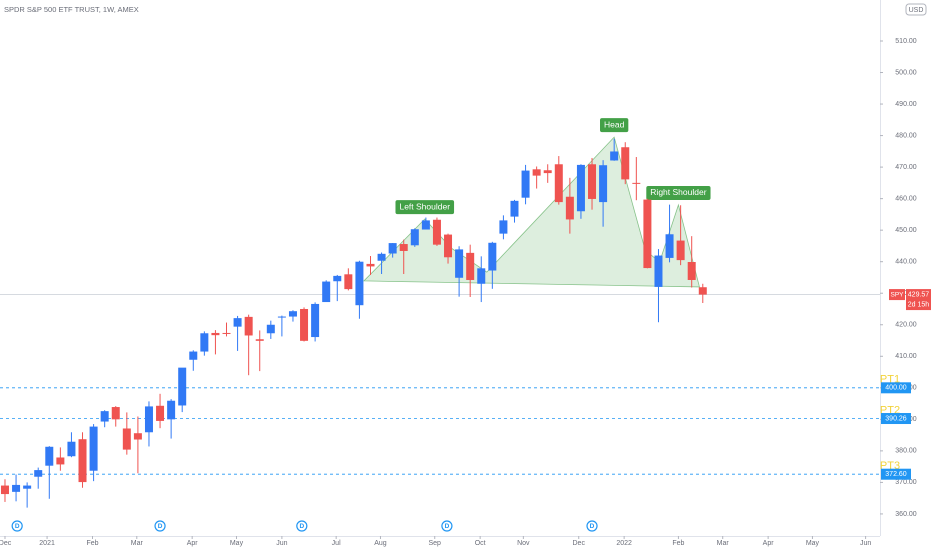 This screenshot has height=550, width=932. I want to click on x-tick-label: Sep, so click(435, 543).